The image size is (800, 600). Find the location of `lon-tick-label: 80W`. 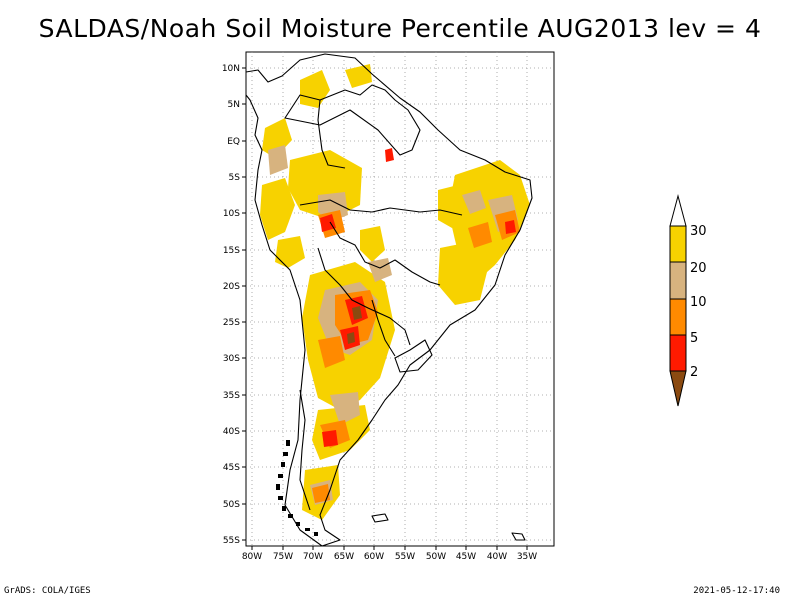

lon-tick-label: 80W is located at coordinates (252, 557).